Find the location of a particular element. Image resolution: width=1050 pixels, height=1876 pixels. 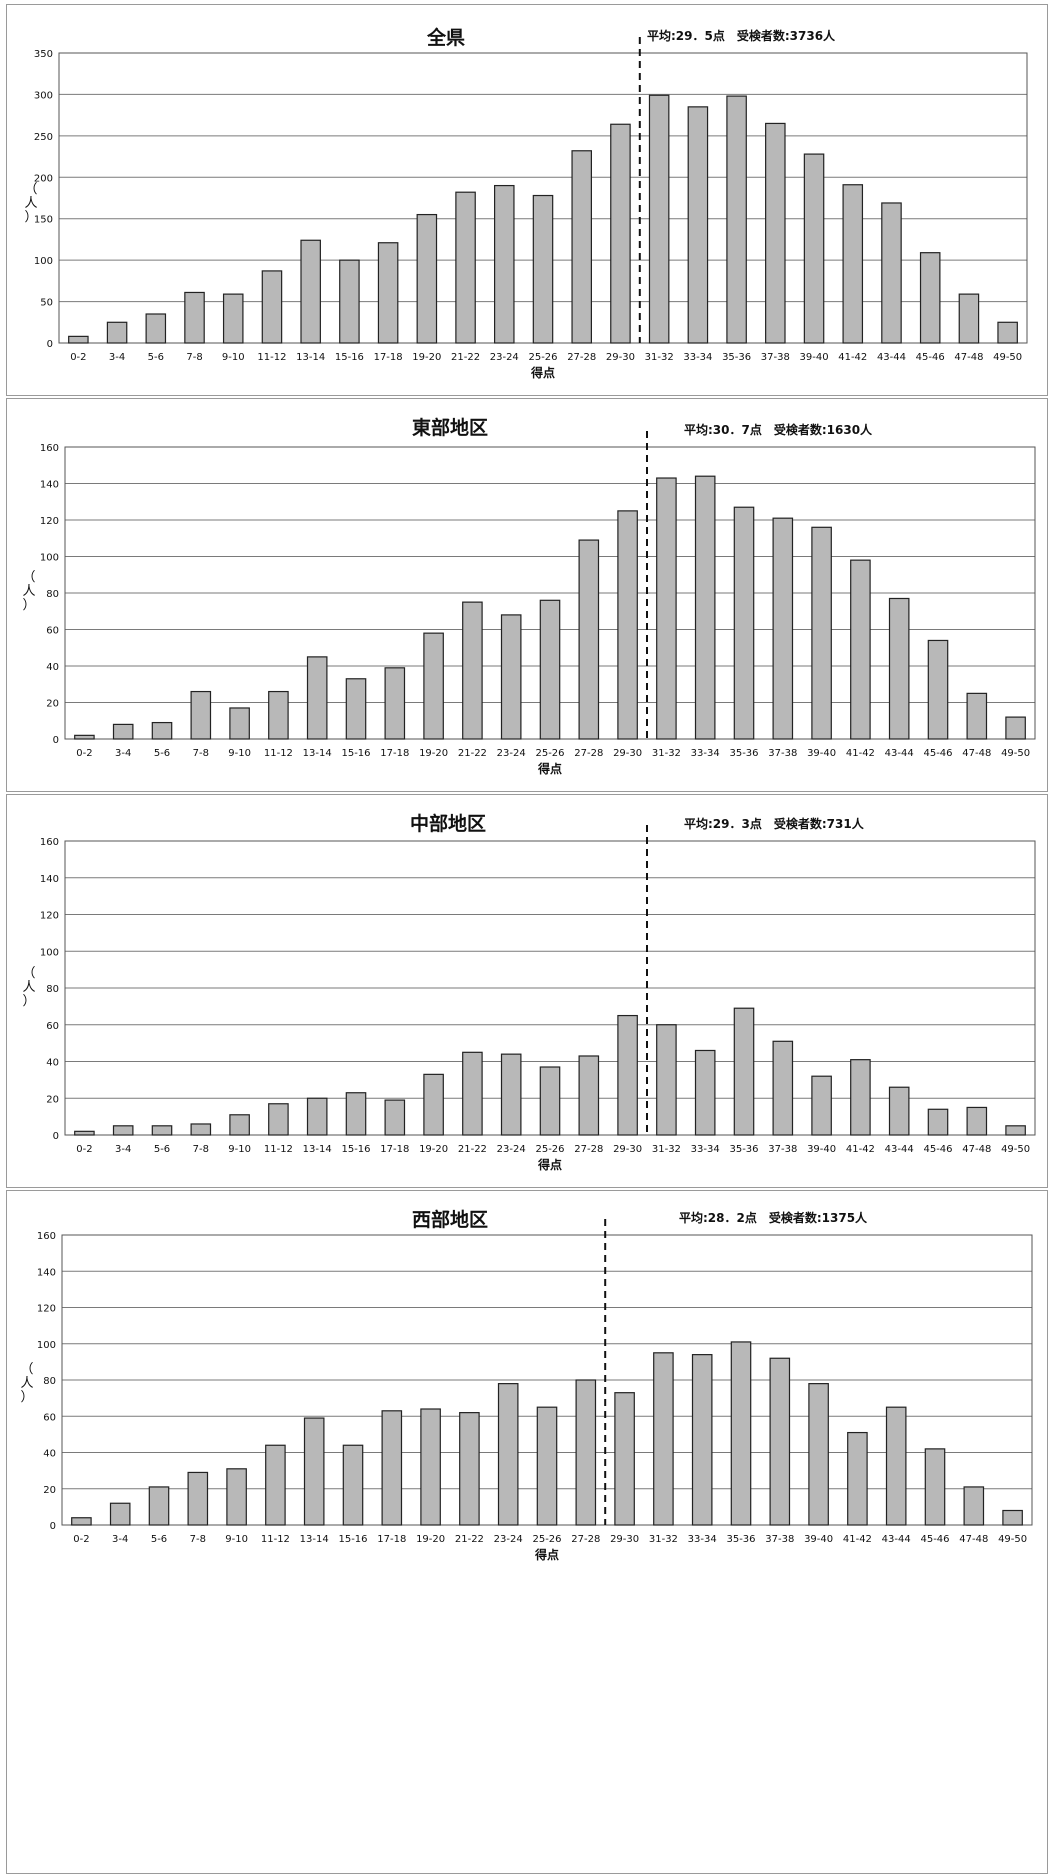

y-tick-label: 40 is located at coordinates (49, 1454).